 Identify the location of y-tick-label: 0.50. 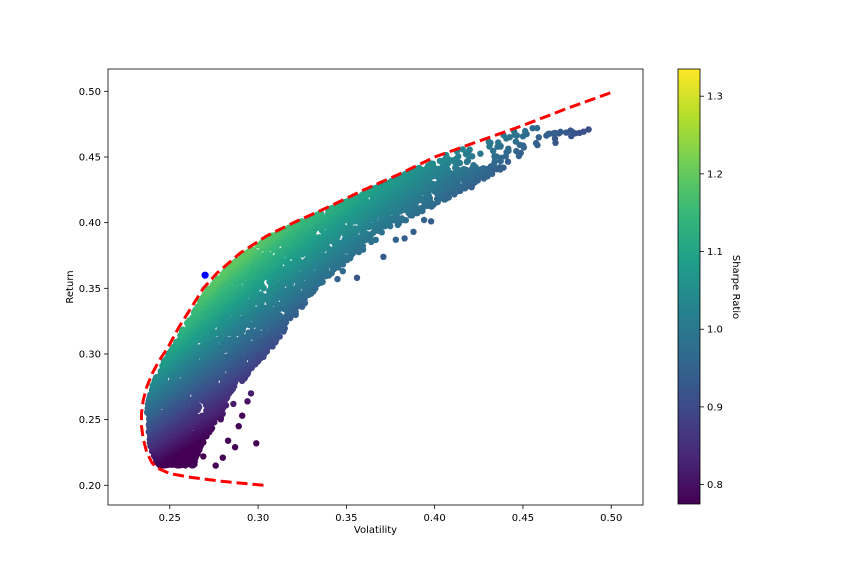
(90, 92).